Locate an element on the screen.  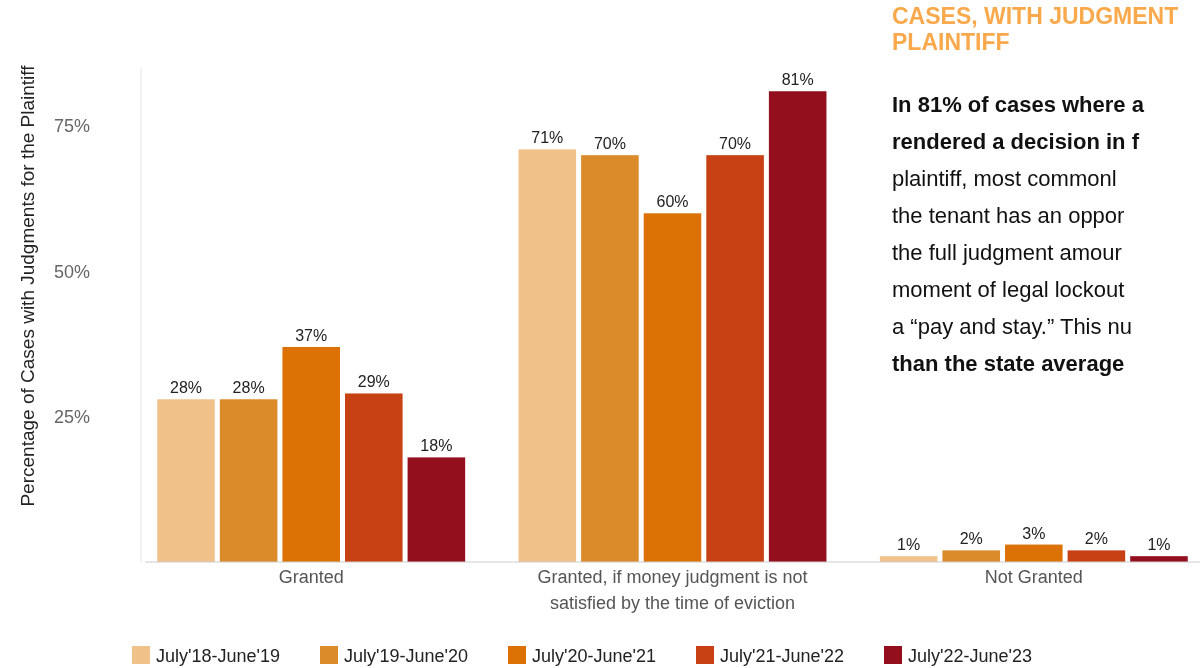
data-label: 18% is located at coordinates (436, 446).